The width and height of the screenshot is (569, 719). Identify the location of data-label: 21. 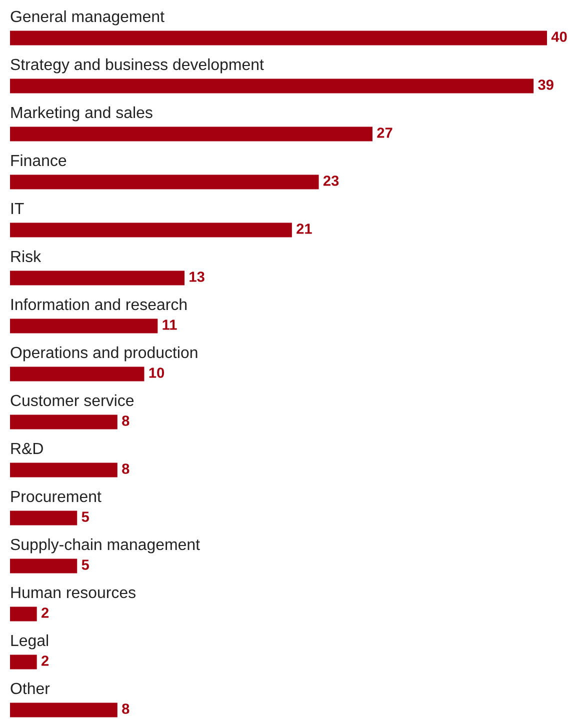
(304, 229).